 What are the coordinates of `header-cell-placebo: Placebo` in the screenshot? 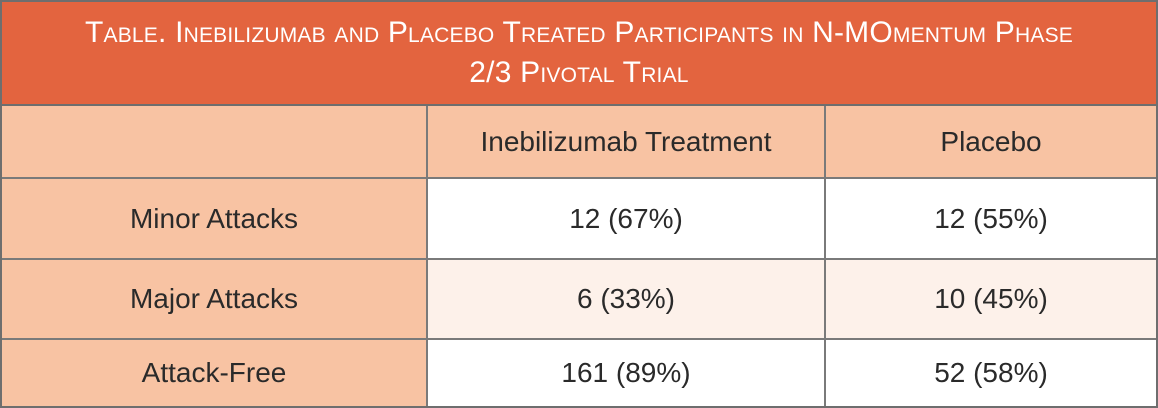 It's located at (991, 142).